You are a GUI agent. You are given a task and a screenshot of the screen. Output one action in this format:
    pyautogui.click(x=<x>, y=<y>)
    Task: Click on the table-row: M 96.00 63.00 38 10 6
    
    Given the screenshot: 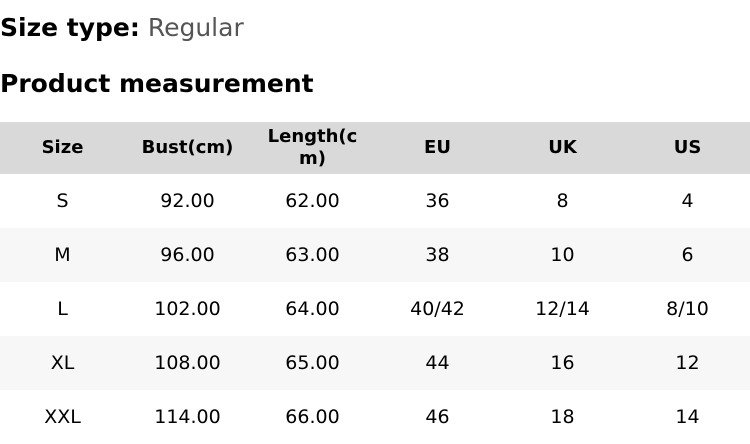 What is the action you would take?
    pyautogui.click(x=375, y=255)
    